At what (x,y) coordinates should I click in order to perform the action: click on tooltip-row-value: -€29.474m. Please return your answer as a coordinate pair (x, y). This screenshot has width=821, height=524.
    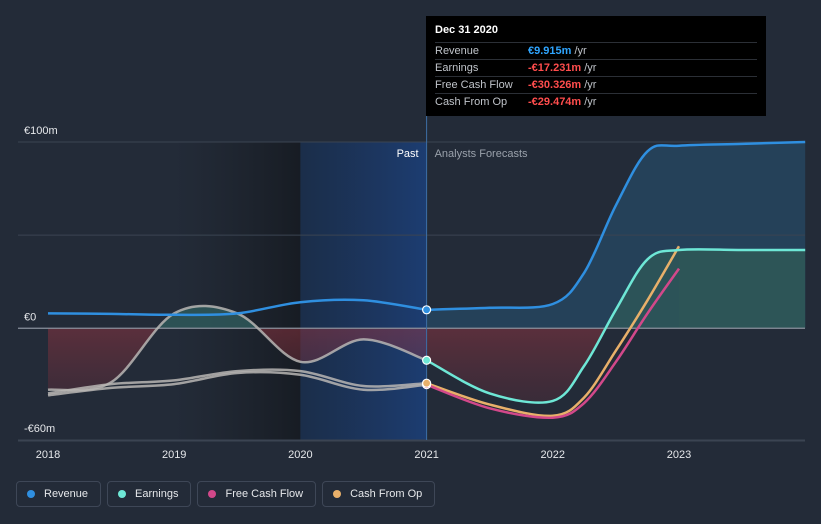
    Looking at the image, I should click on (555, 102).